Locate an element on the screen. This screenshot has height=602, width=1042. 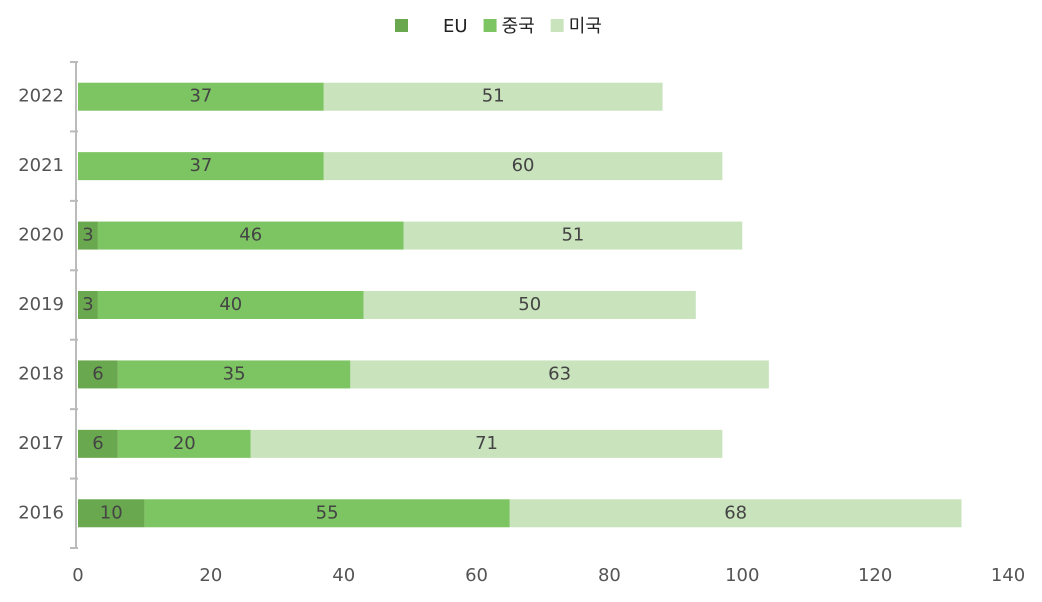
value-label: 68 is located at coordinates (735, 512).